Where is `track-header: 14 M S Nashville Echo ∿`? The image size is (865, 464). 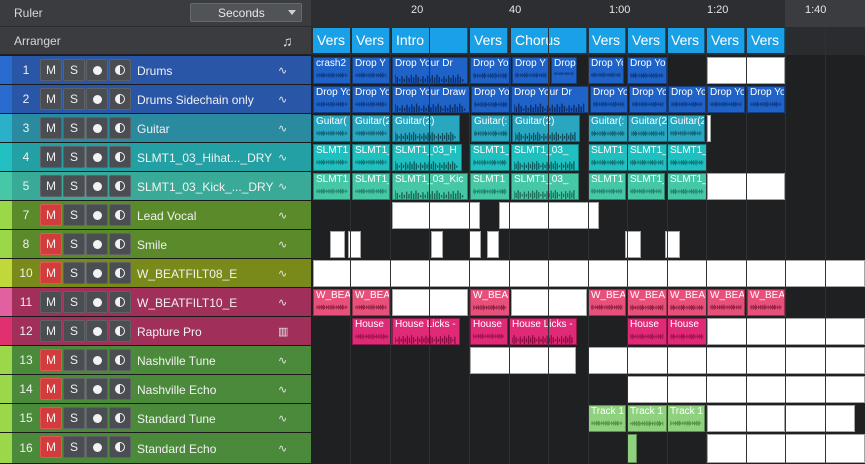 track-header: 14 M S Nashville Echo ∿ is located at coordinates (155, 389).